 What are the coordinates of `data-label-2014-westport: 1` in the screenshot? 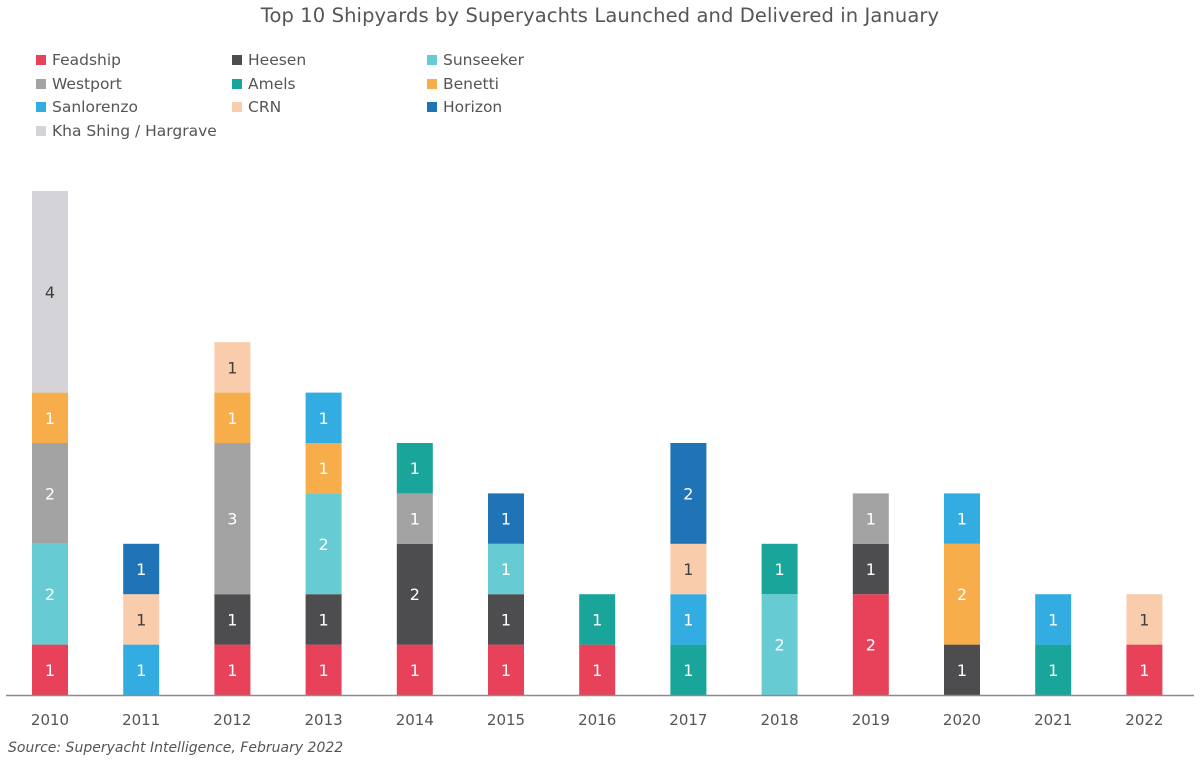 It's located at (415, 519).